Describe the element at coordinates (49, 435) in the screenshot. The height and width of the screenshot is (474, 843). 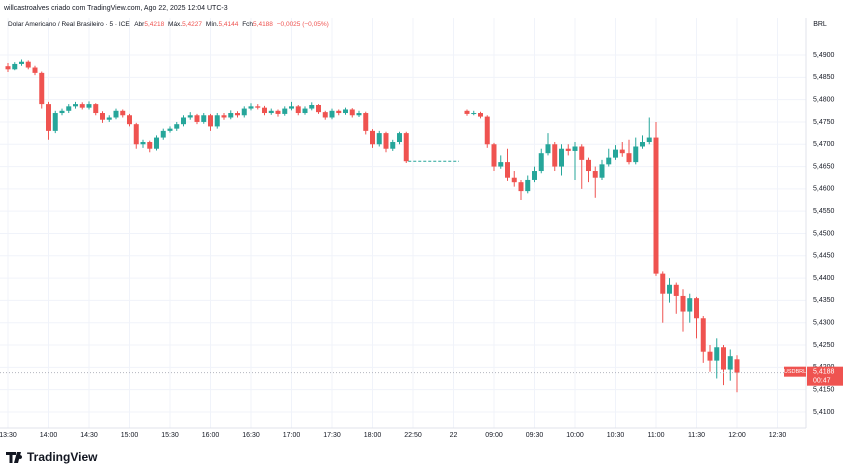
I see `x-tick-label: 14:00` at that location.